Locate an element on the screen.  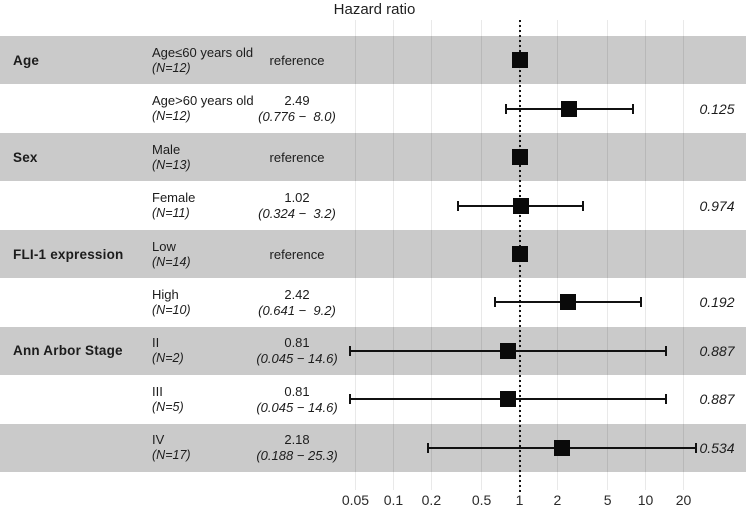
row-level-label: II (N=2) is located at coordinates (168, 351).